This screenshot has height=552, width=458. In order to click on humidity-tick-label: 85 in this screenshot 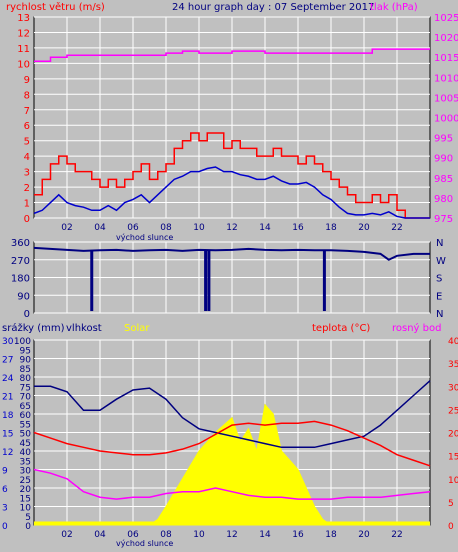, I will do `click(25, 370)`.